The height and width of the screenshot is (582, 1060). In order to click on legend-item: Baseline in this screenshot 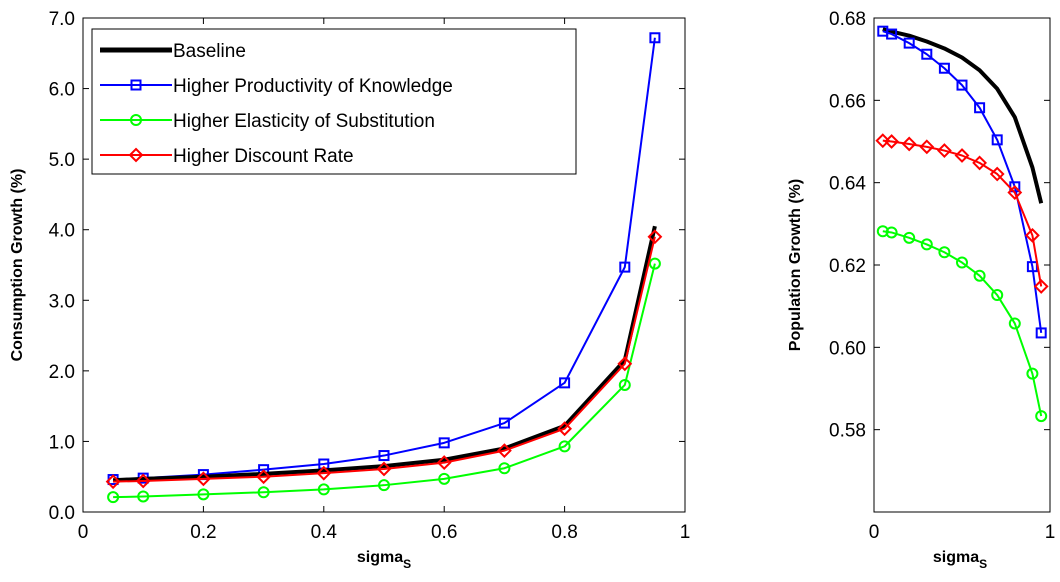, I will do `click(173, 51)`.